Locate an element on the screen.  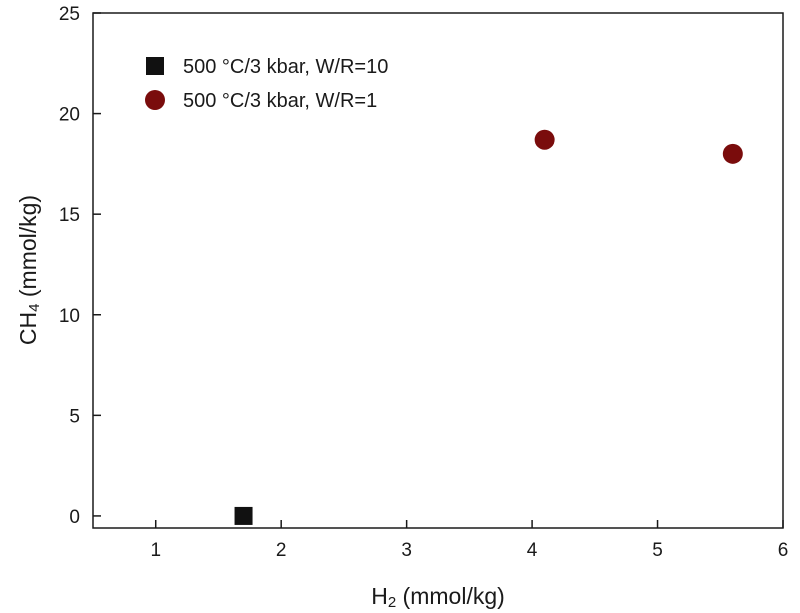
x-tick-label: 6 is located at coordinates (783, 550).